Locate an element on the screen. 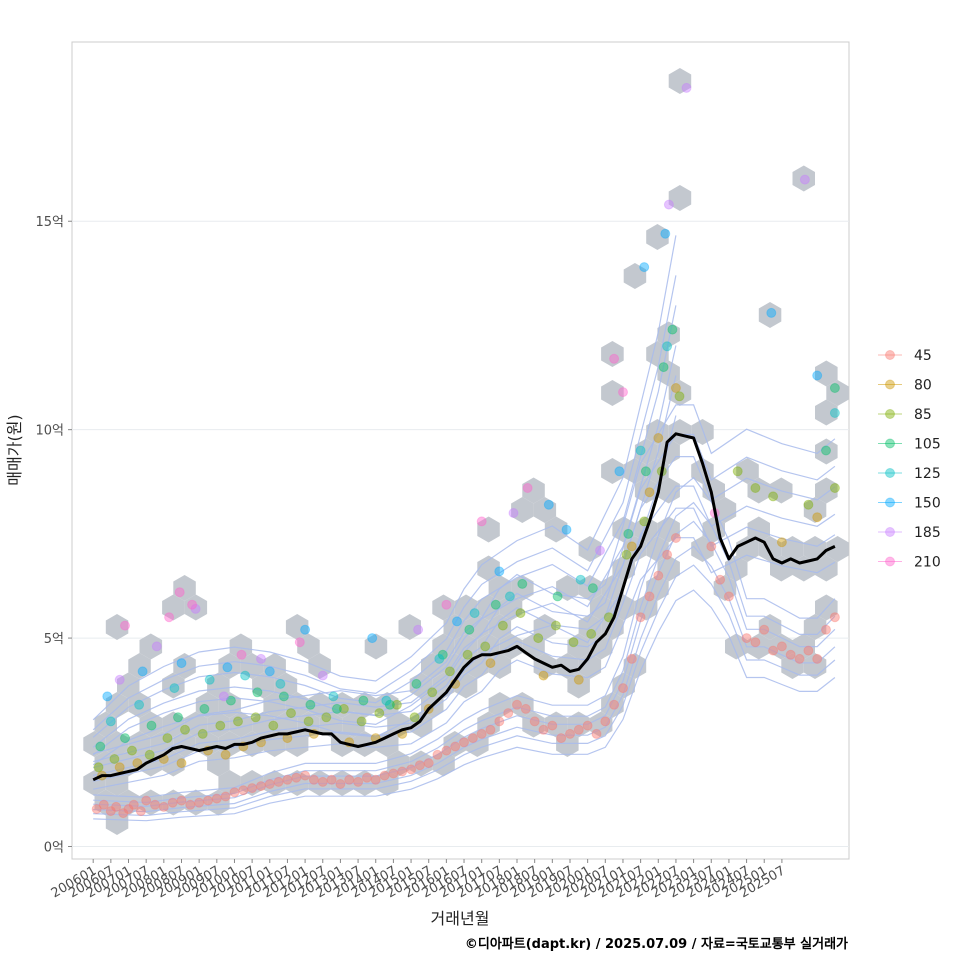 The height and width of the screenshot is (960, 960). legend: 45 80 85 105 125 150 185 210 is located at coordinates (909, 459).